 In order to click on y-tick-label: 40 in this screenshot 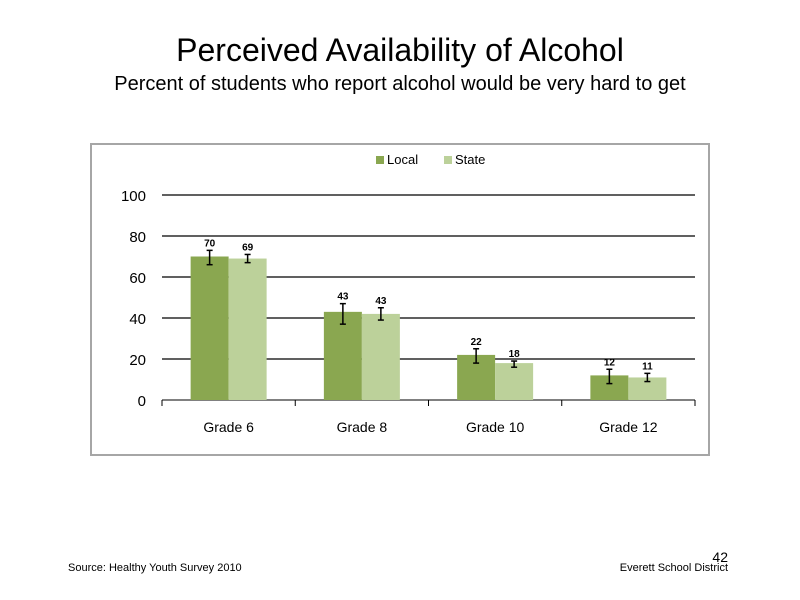, I will do `click(137, 319)`.